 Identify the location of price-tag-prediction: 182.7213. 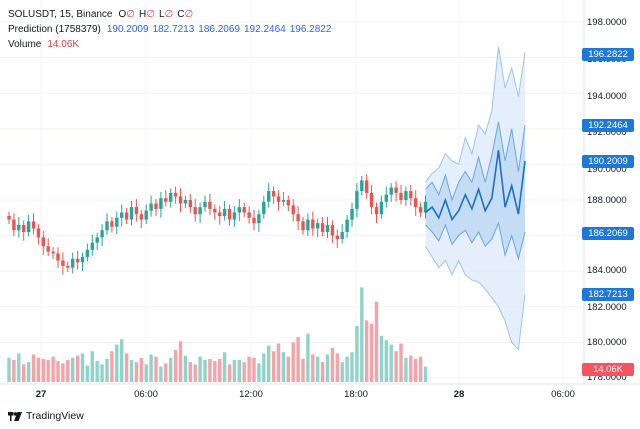
(608, 294).